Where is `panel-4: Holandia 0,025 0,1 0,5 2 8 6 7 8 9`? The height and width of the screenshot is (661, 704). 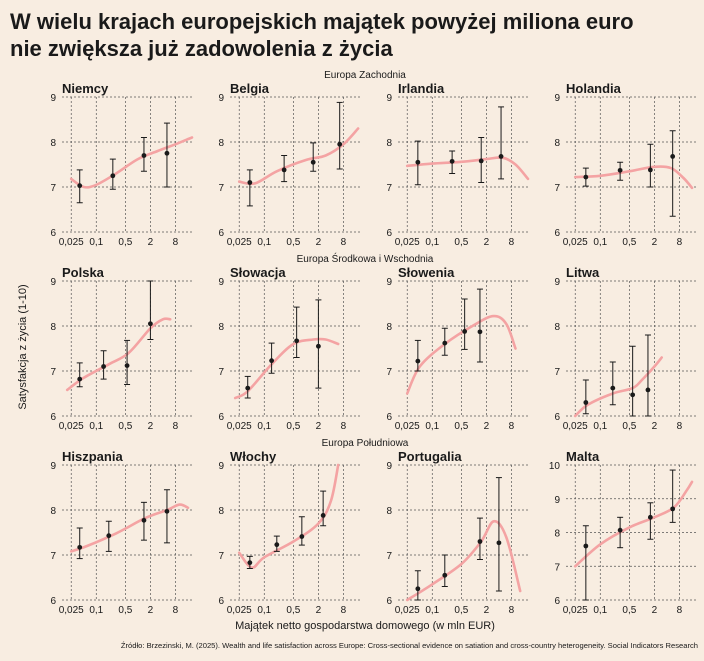 panel-4: Holandia 0,025 0,1 0,5 2 8 6 7 8 9 is located at coordinates (625, 164).